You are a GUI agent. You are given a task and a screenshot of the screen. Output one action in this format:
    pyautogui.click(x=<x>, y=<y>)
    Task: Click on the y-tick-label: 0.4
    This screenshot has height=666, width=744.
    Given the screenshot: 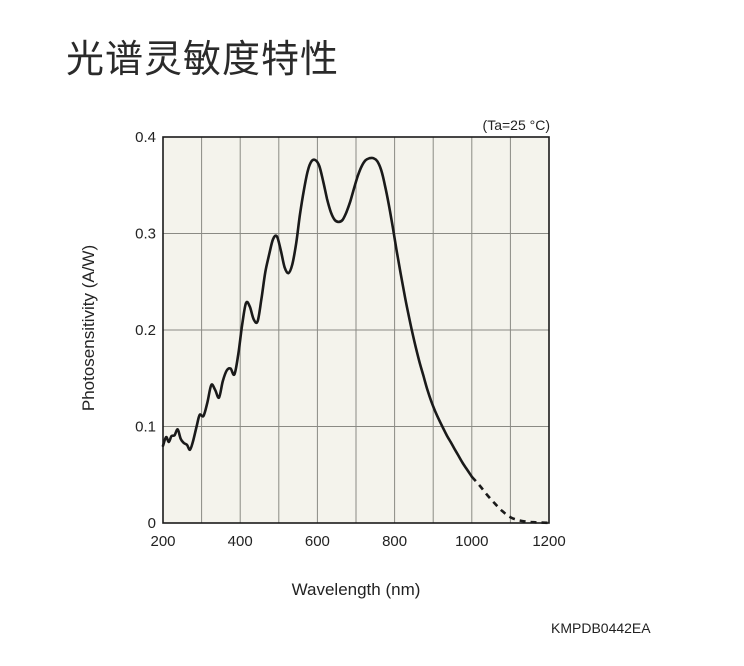 What is the action you would take?
    pyautogui.click(x=145, y=137)
    